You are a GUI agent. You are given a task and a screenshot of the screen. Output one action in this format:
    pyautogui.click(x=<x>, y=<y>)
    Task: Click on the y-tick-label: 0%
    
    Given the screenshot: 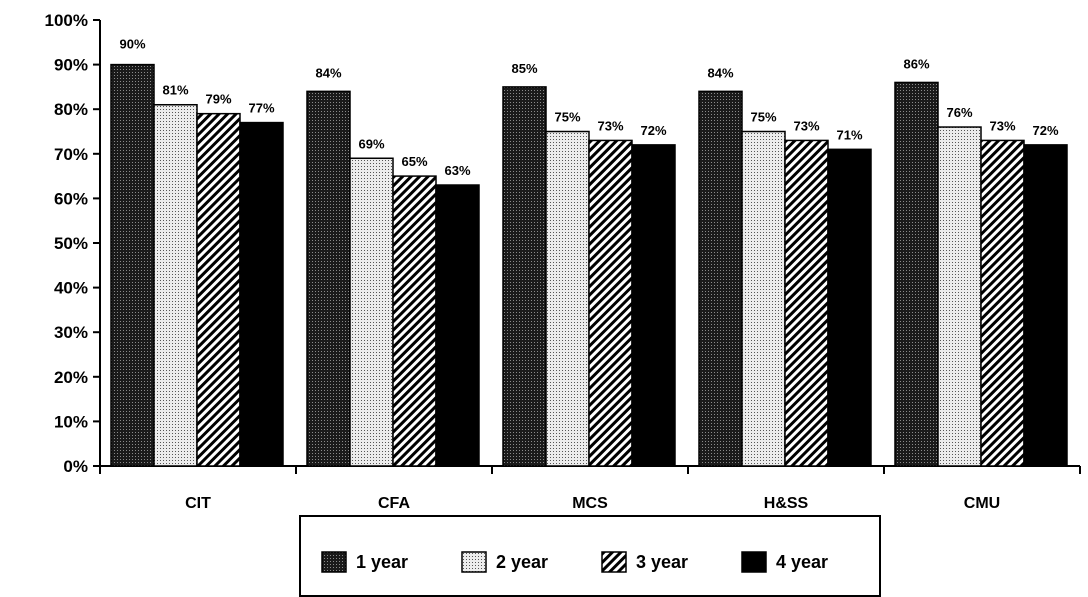 What is the action you would take?
    pyautogui.click(x=75, y=466)
    